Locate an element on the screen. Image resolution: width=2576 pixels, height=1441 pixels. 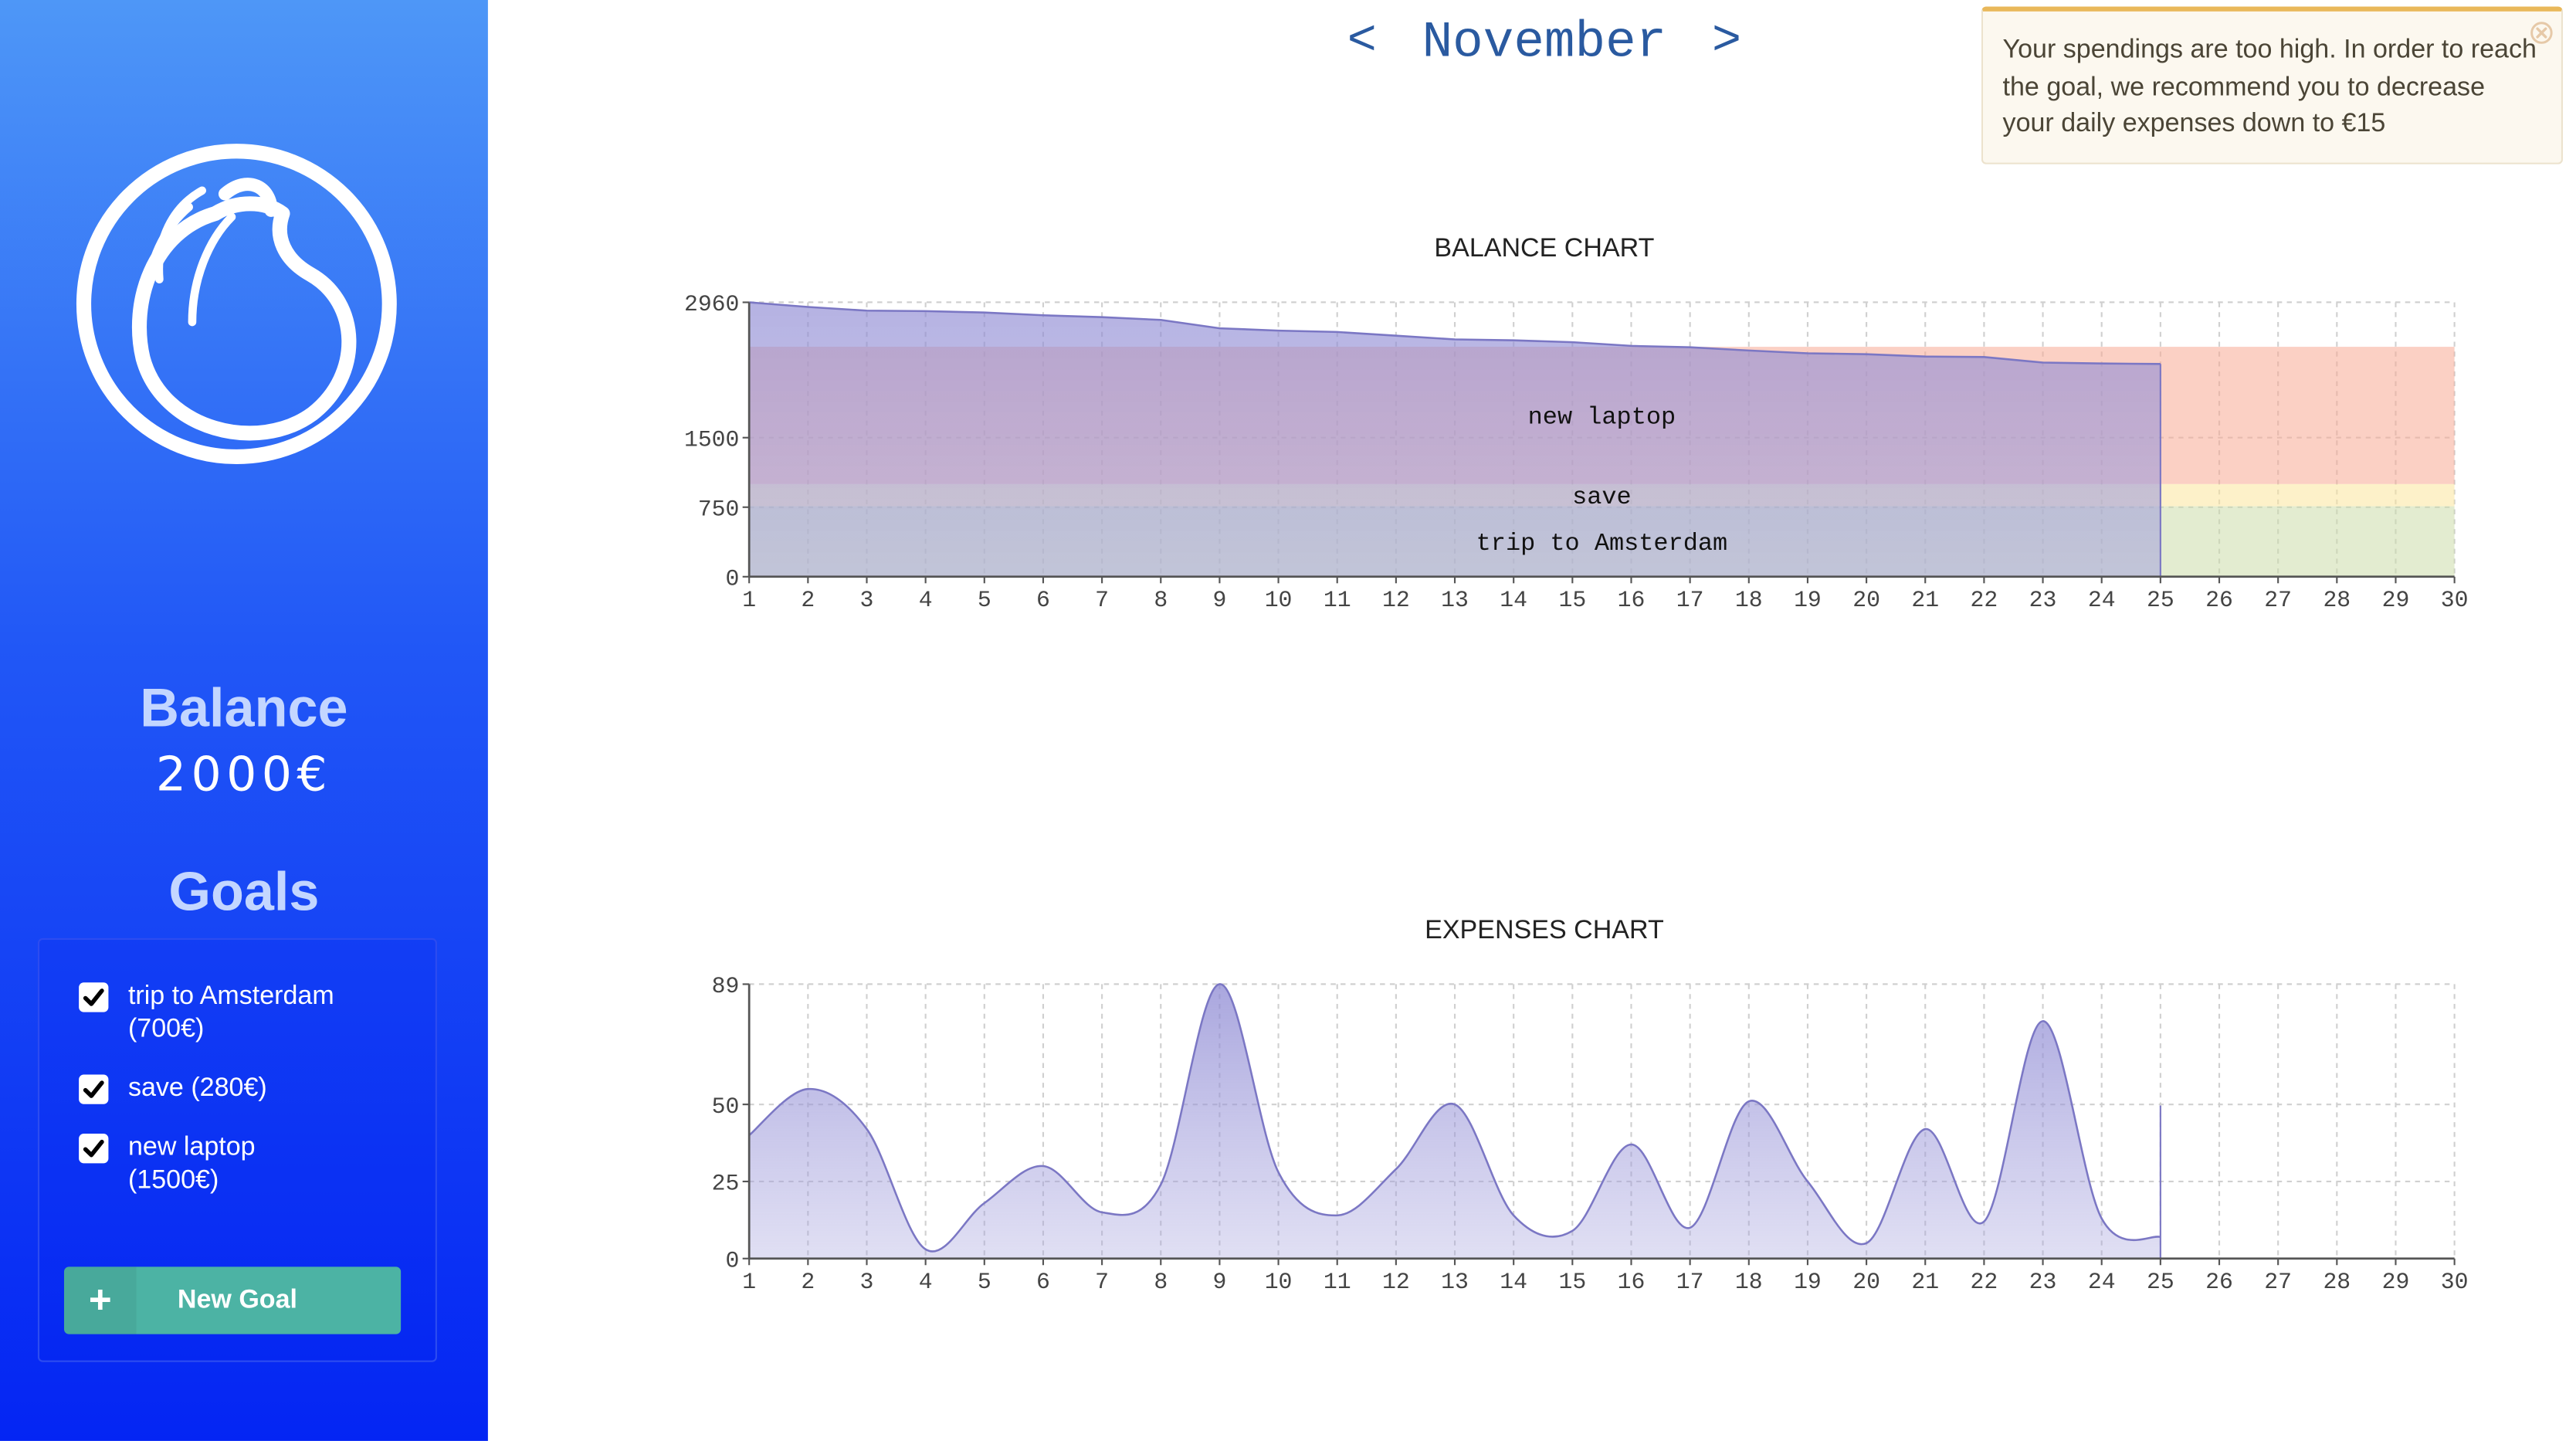
x-tick-label: 29 is located at coordinates (2396, 600).